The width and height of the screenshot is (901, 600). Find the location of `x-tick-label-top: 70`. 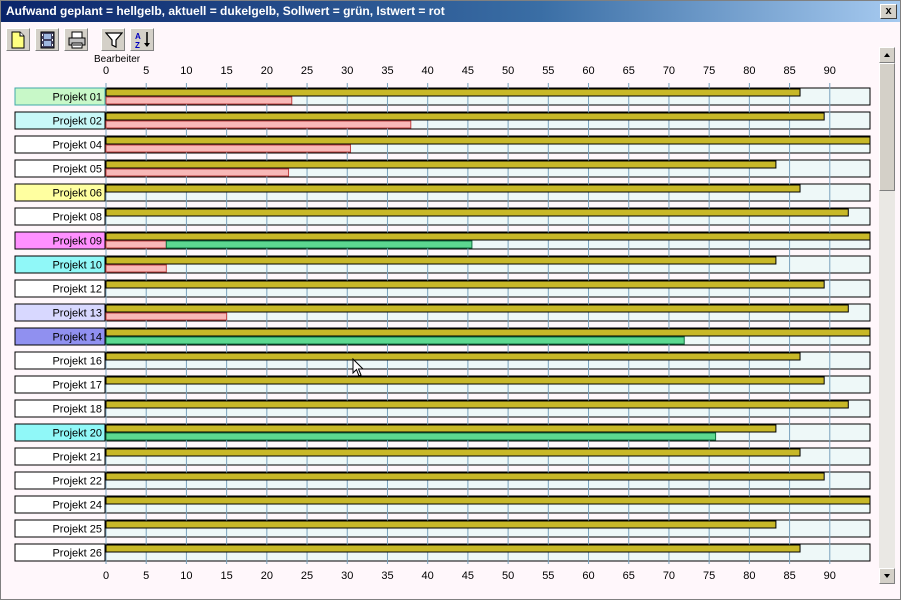

x-tick-label-top: 70 is located at coordinates (669, 71).